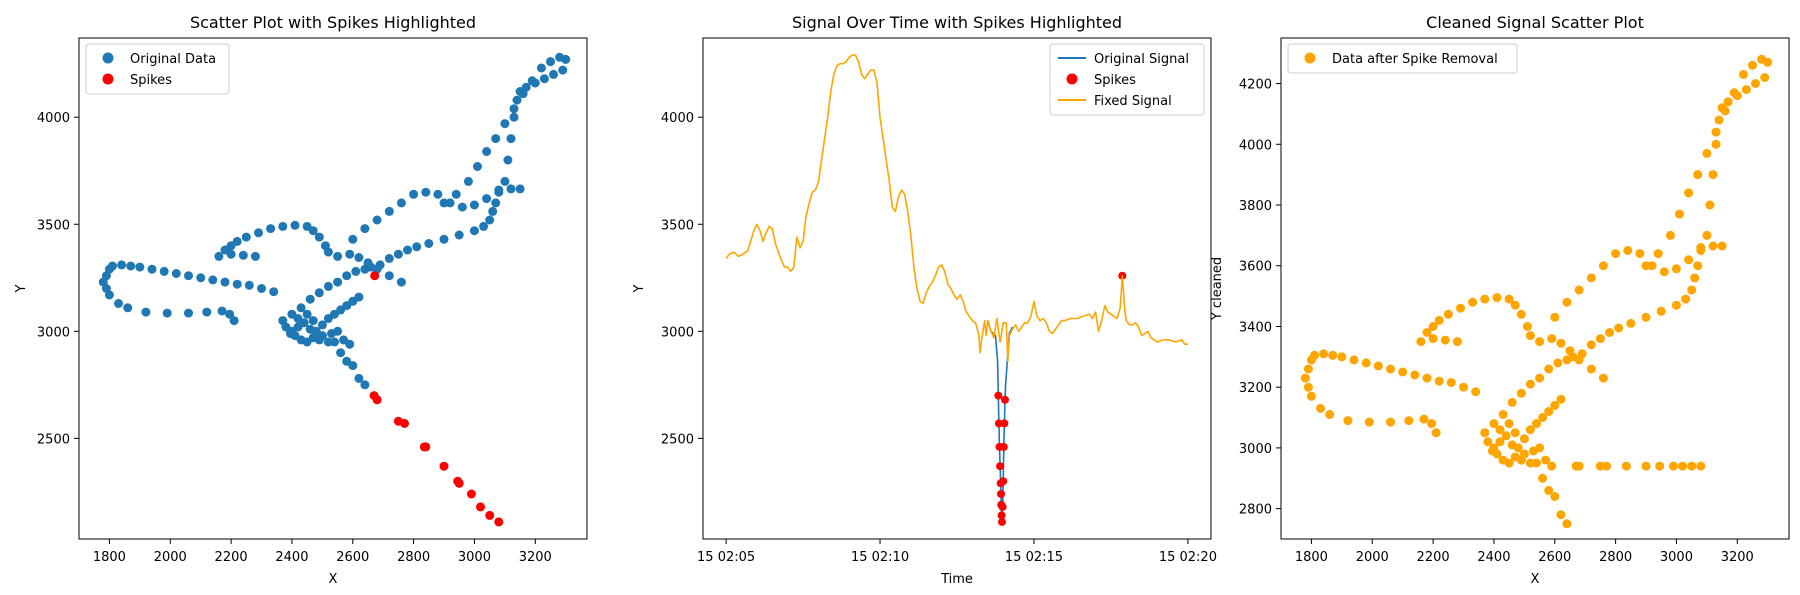  What do you see at coordinates (333, 22) in the screenshot?
I see `chart-title: Scatter Plot with Spikes Highlighted` at bounding box center [333, 22].